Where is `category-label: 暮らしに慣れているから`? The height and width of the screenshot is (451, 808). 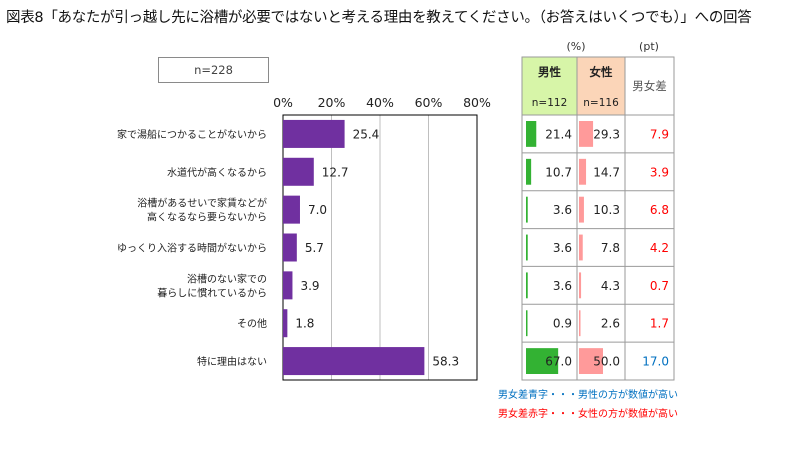
category-label: 暮らしに慣れているから is located at coordinates (212, 292).